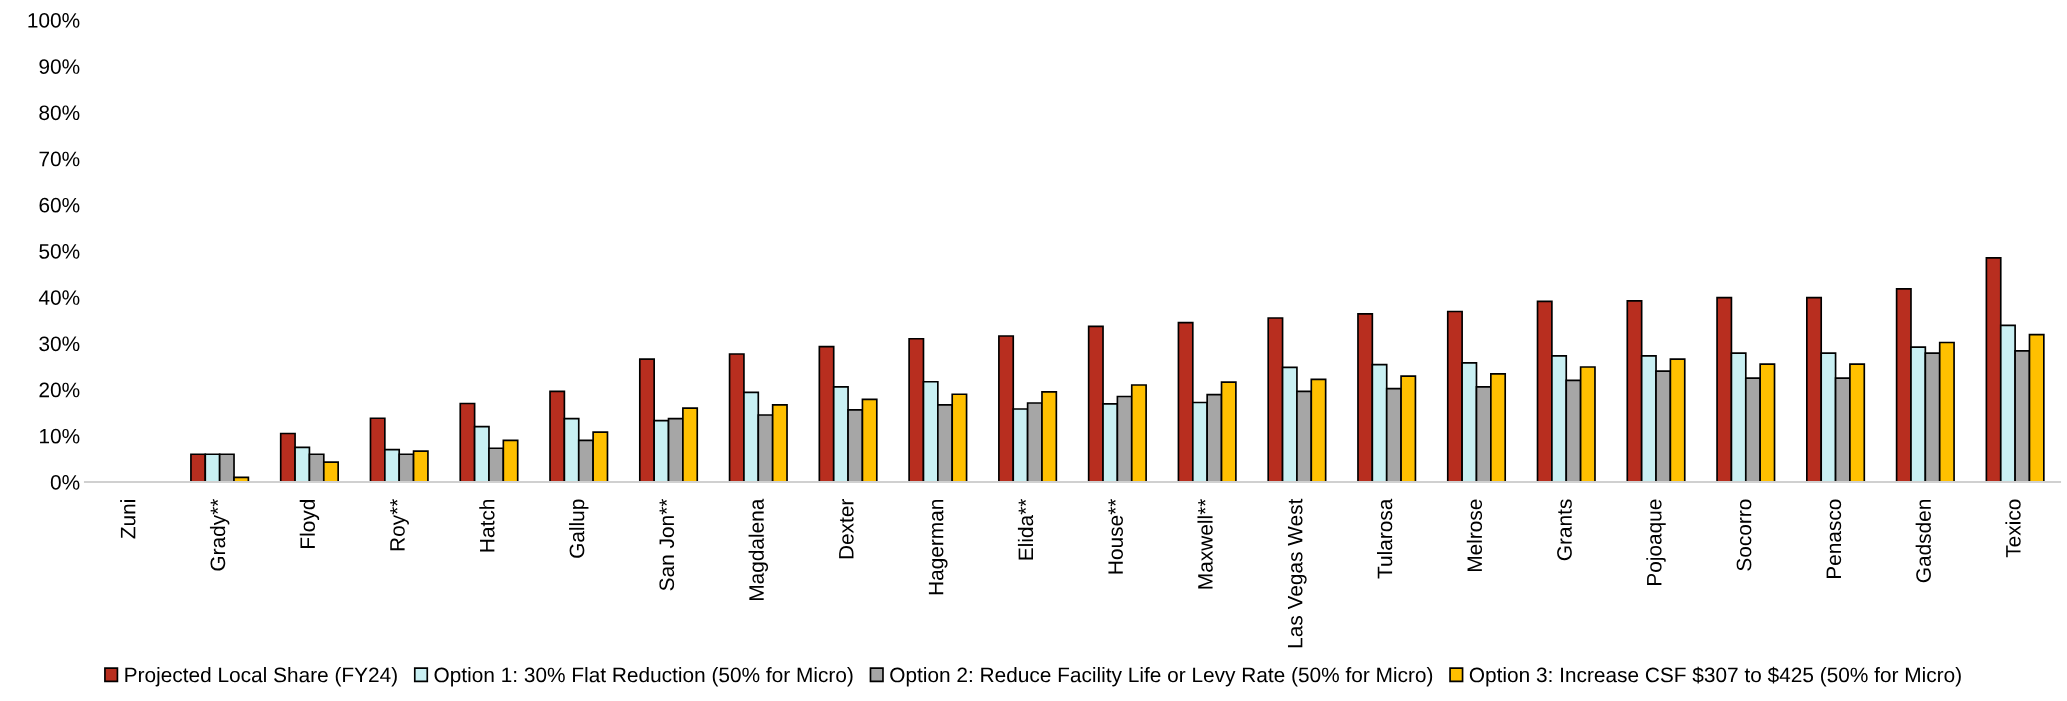 The image size is (2067, 701). Describe the element at coordinates (309, 524) in the screenshot. I see `x-tick-label: Floyd` at that location.